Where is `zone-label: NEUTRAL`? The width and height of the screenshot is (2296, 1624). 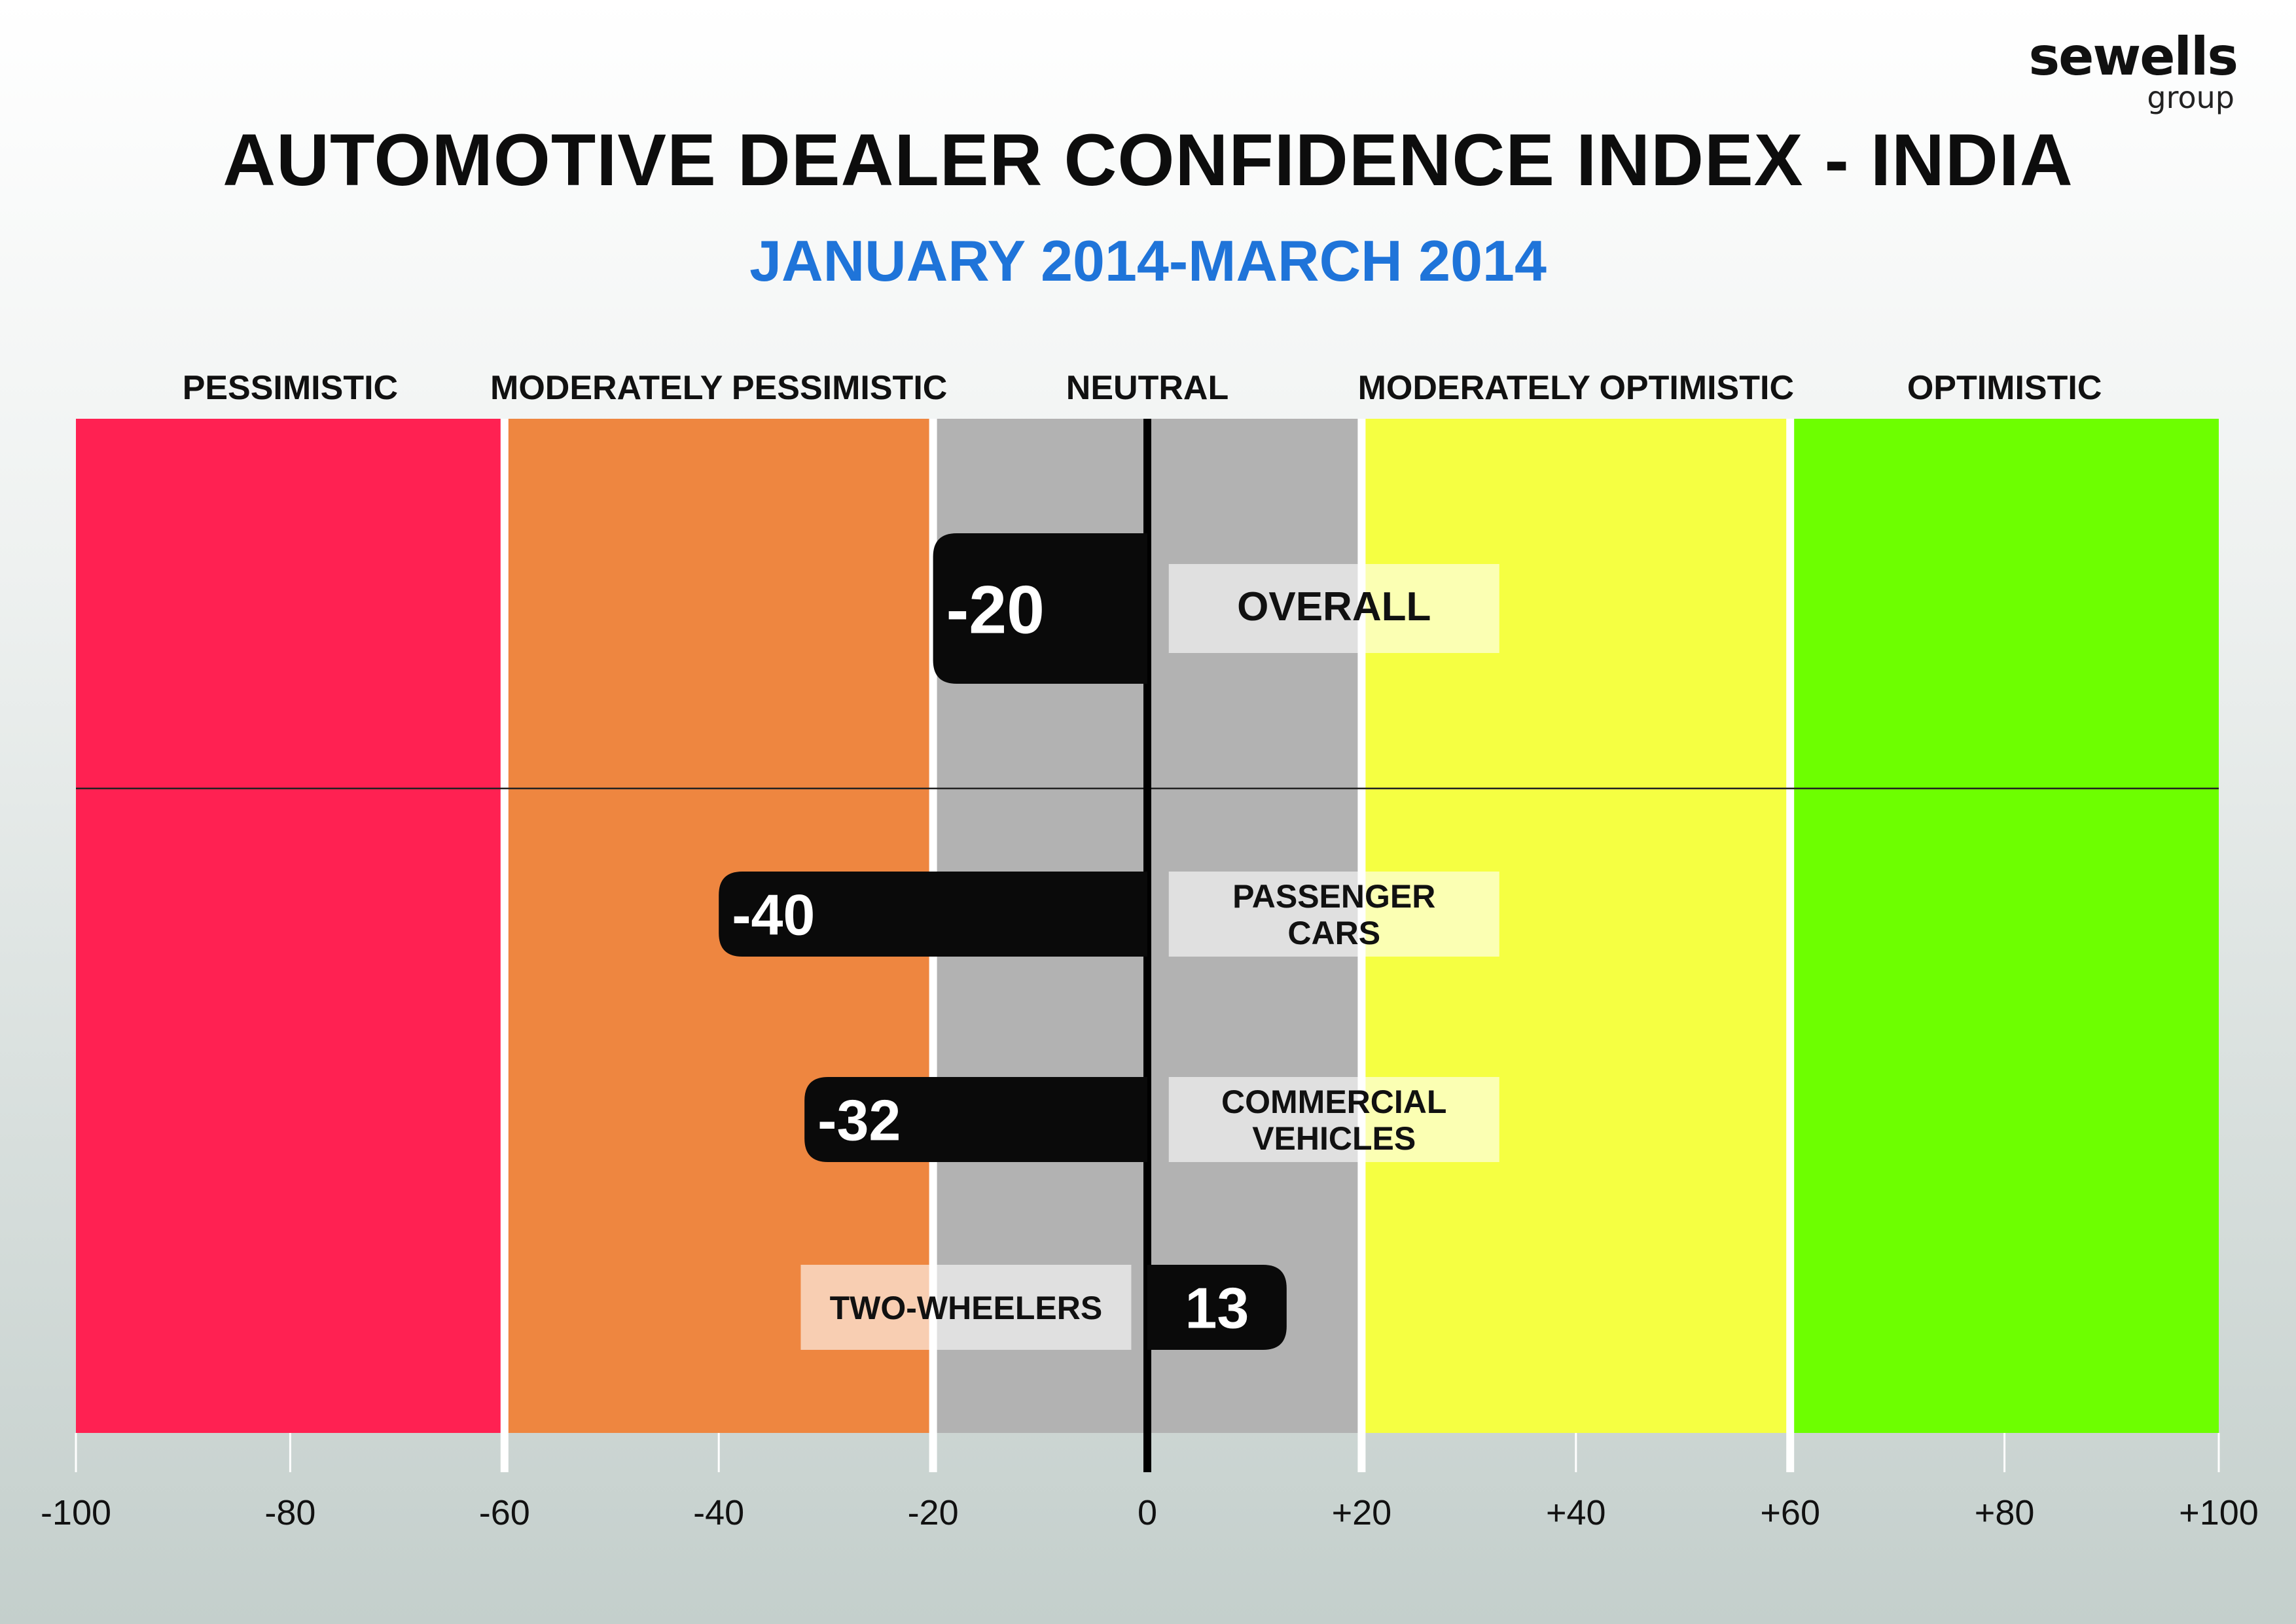 zone-label: NEUTRAL is located at coordinates (1147, 388).